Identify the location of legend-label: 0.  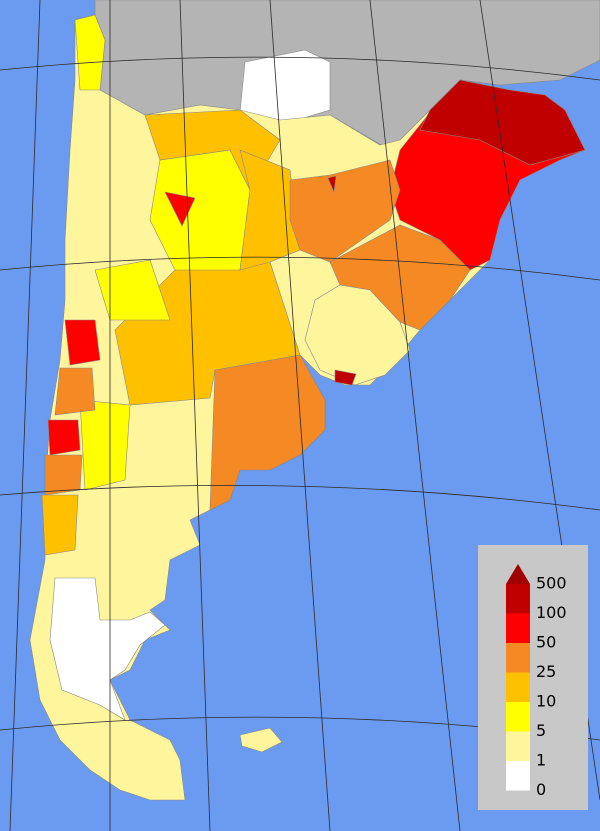
(541, 789).